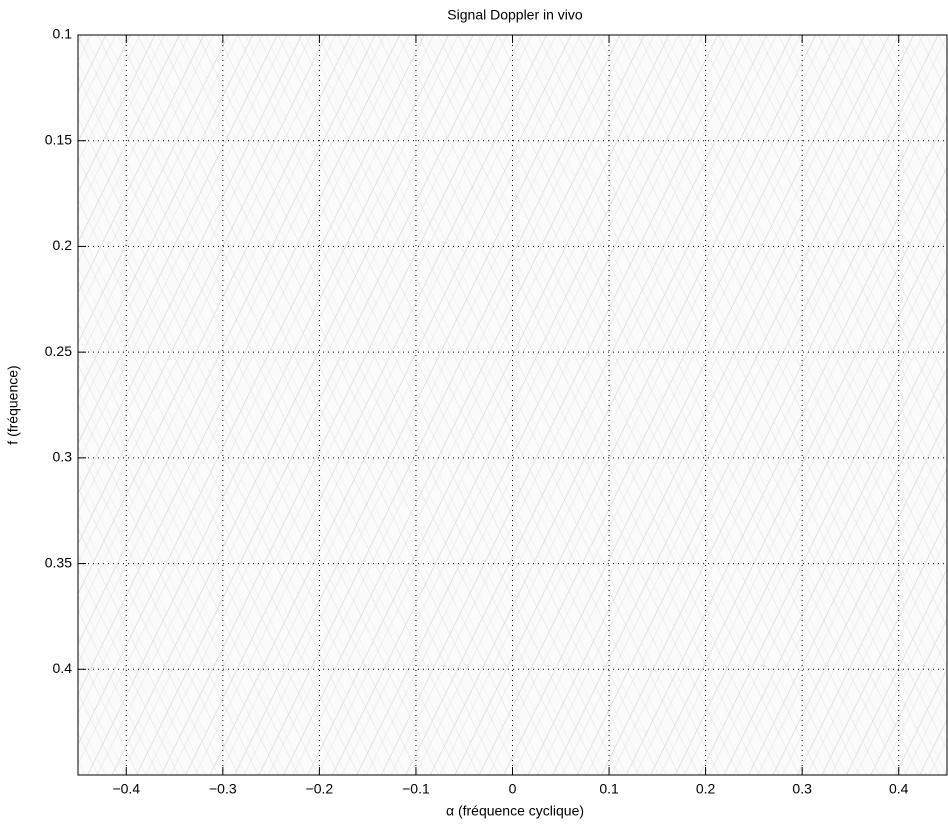  Describe the element at coordinates (58, 562) in the screenshot. I see `y-tick-label: 0.35` at that location.